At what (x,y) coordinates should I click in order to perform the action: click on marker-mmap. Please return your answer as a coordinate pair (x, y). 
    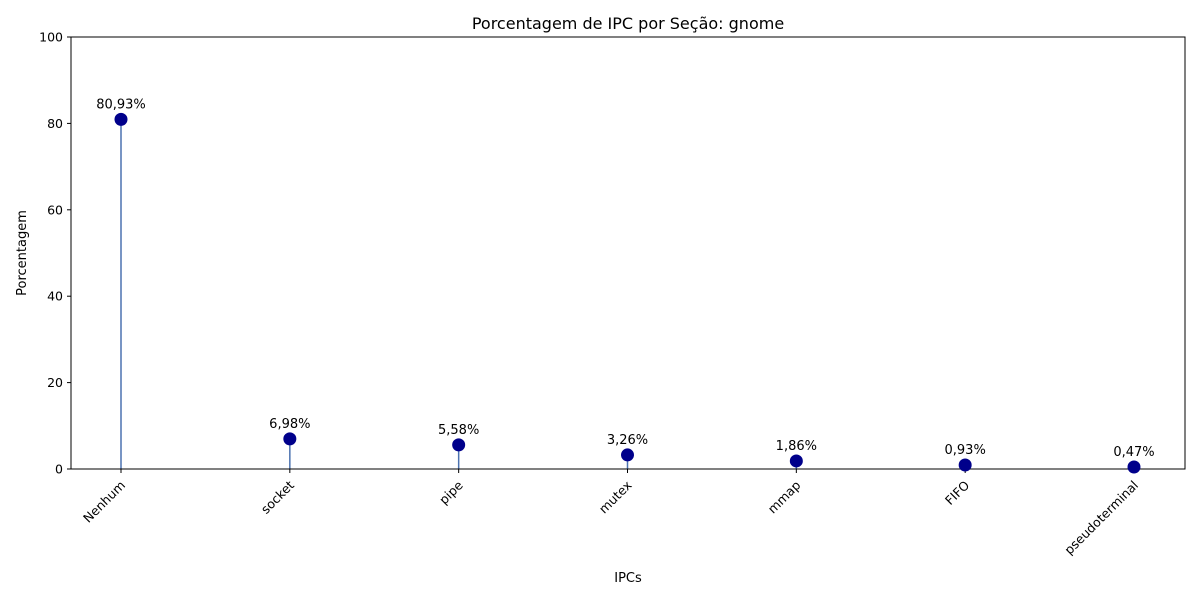
    Looking at the image, I should click on (796, 461).